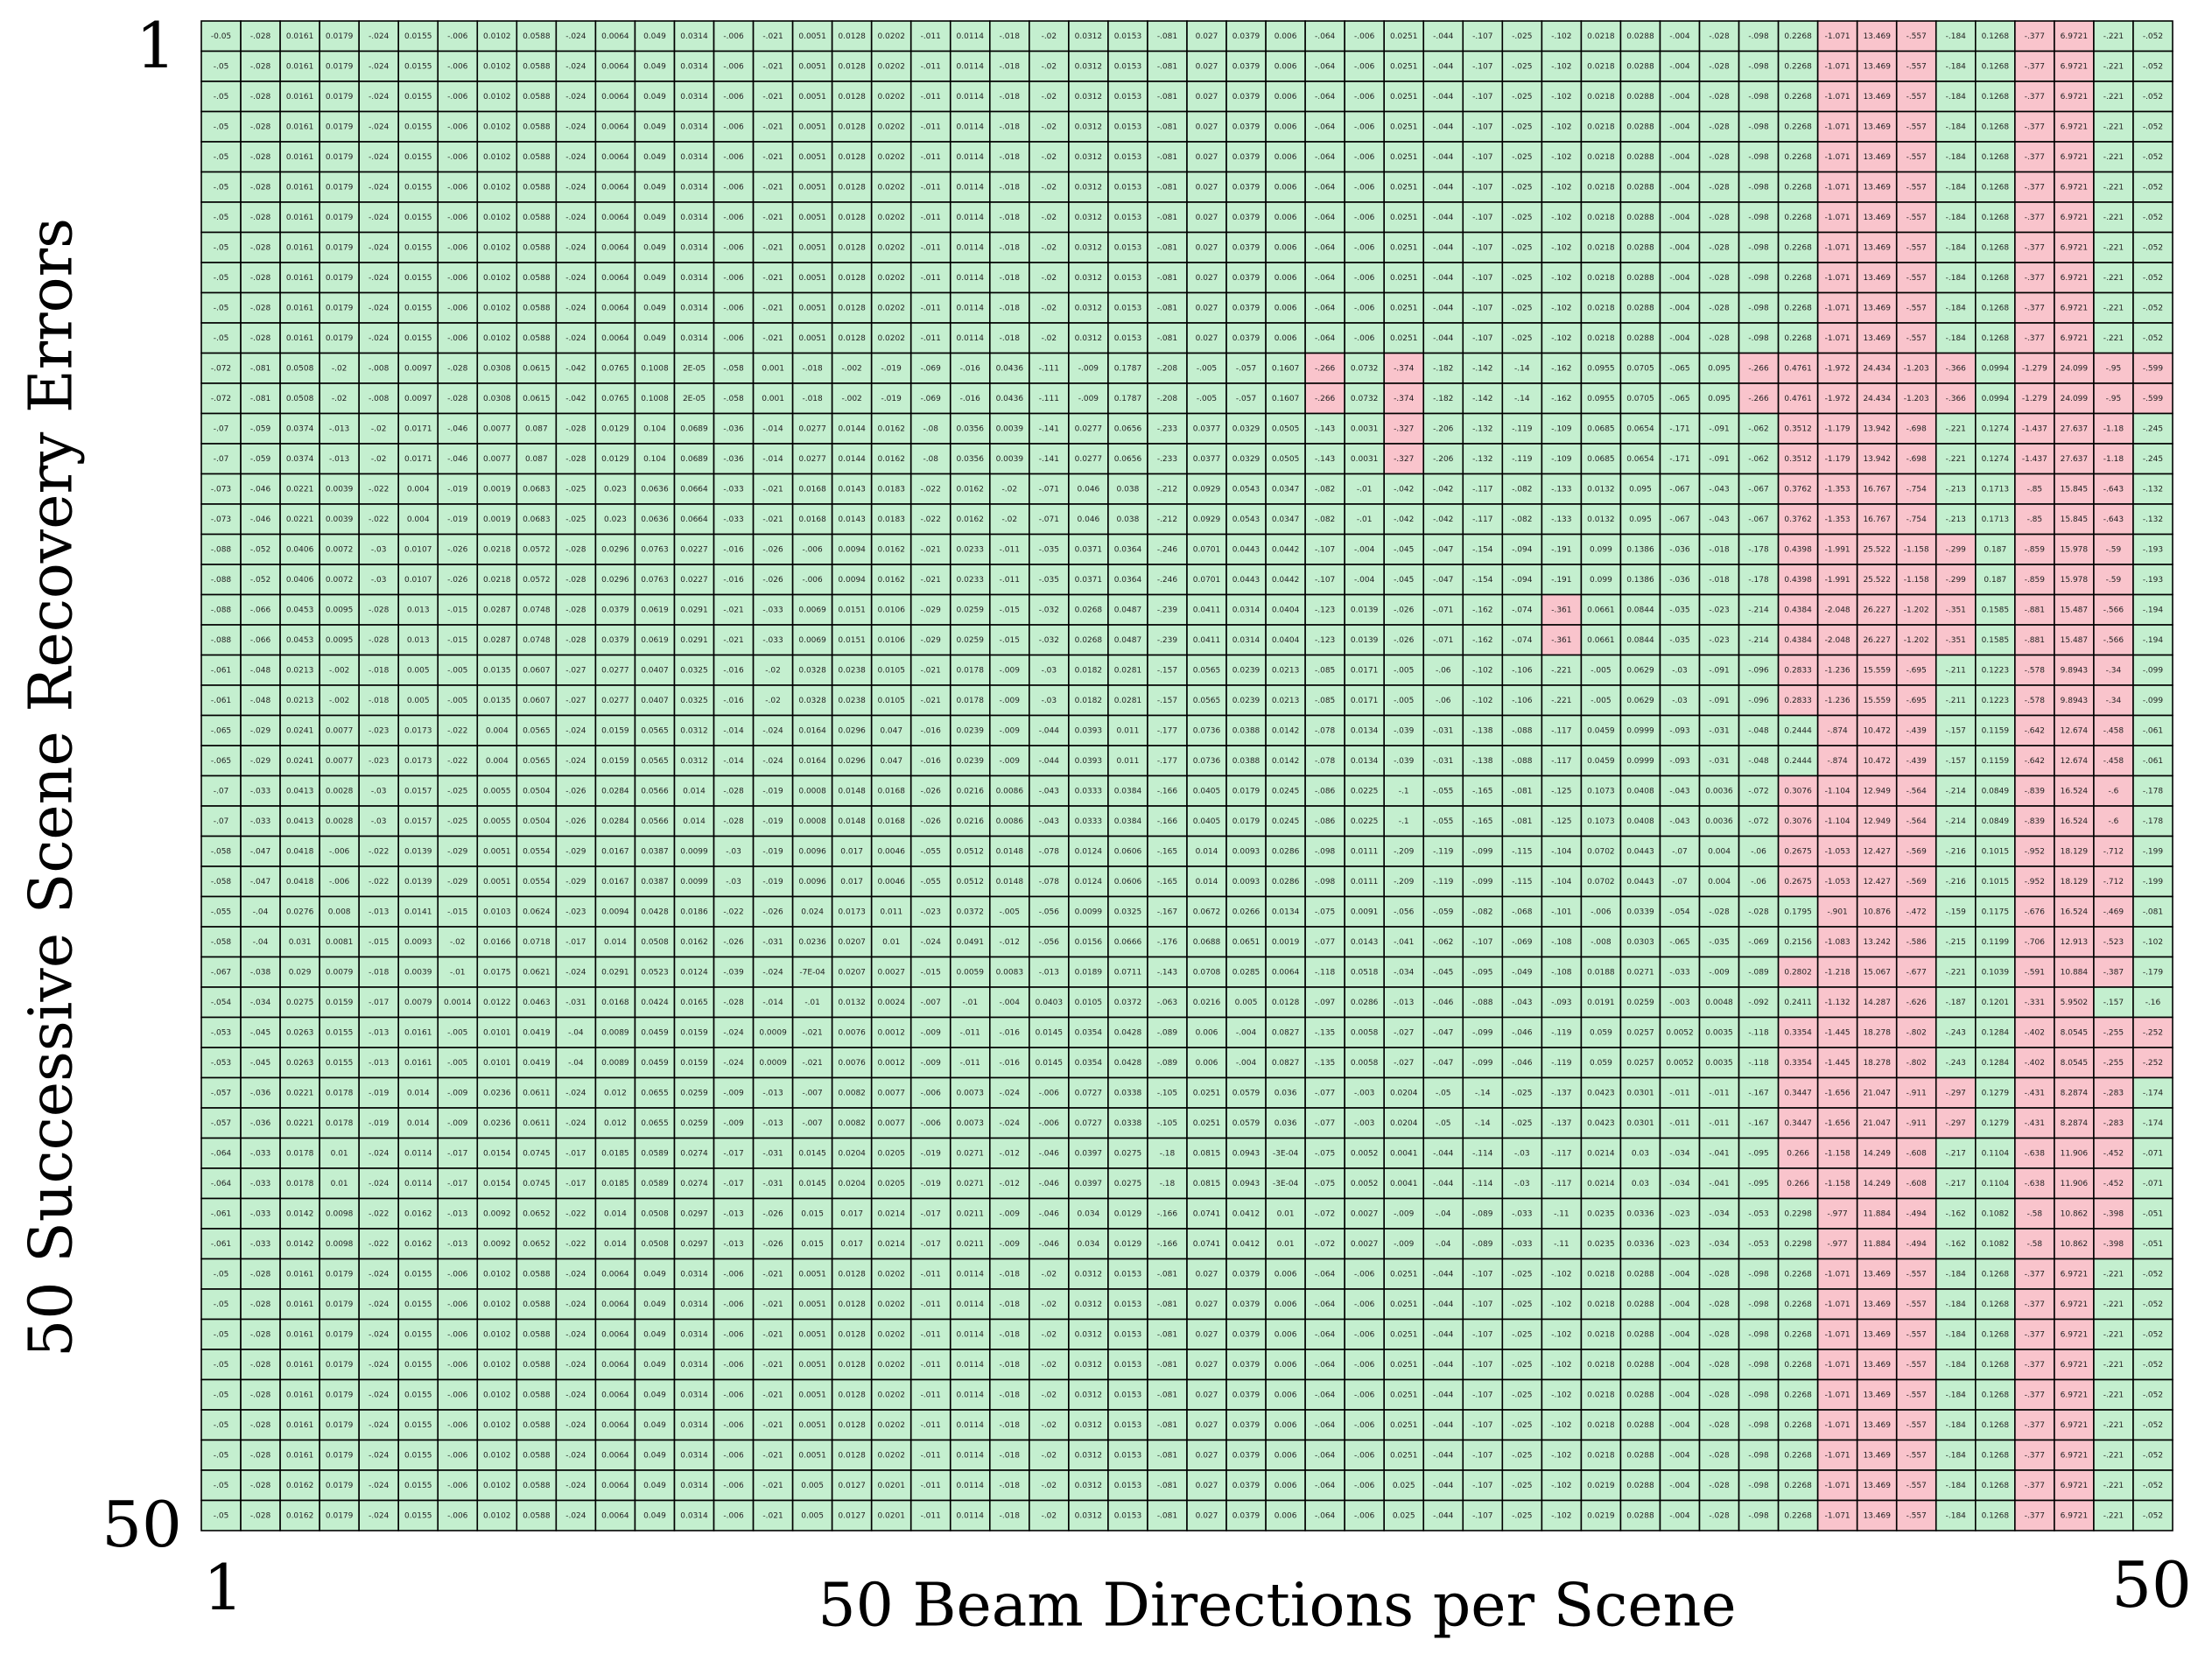 The width and height of the screenshot is (2212, 1675). Describe the element at coordinates (1286, 912) in the screenshot. I see `cell-value: 0.0134` at that location.